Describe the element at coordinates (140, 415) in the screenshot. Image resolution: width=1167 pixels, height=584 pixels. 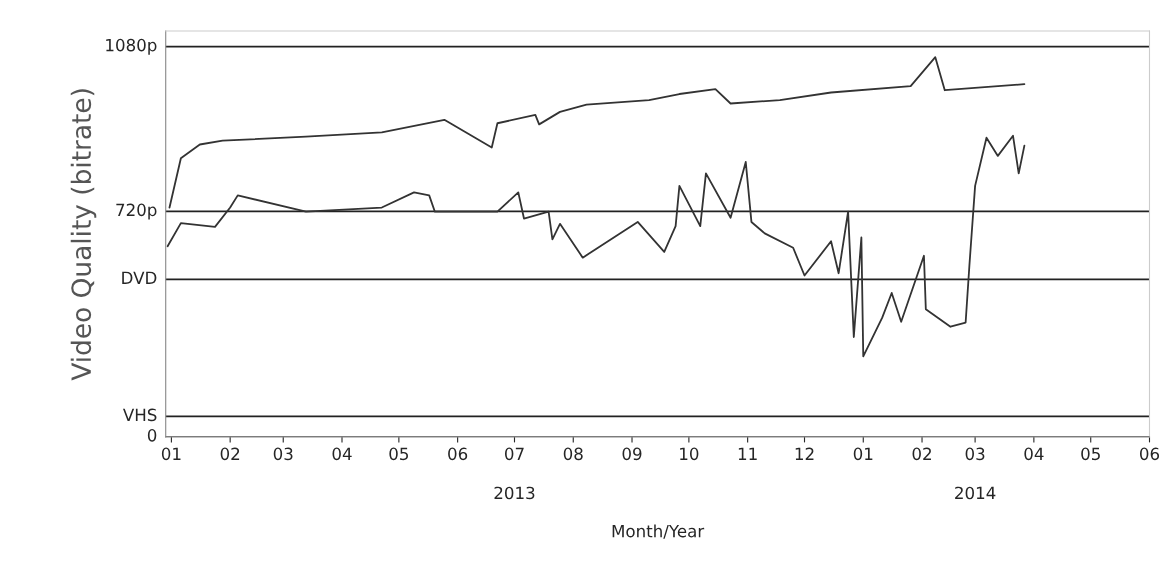
I see `ref-line-label: VHS` at that location.